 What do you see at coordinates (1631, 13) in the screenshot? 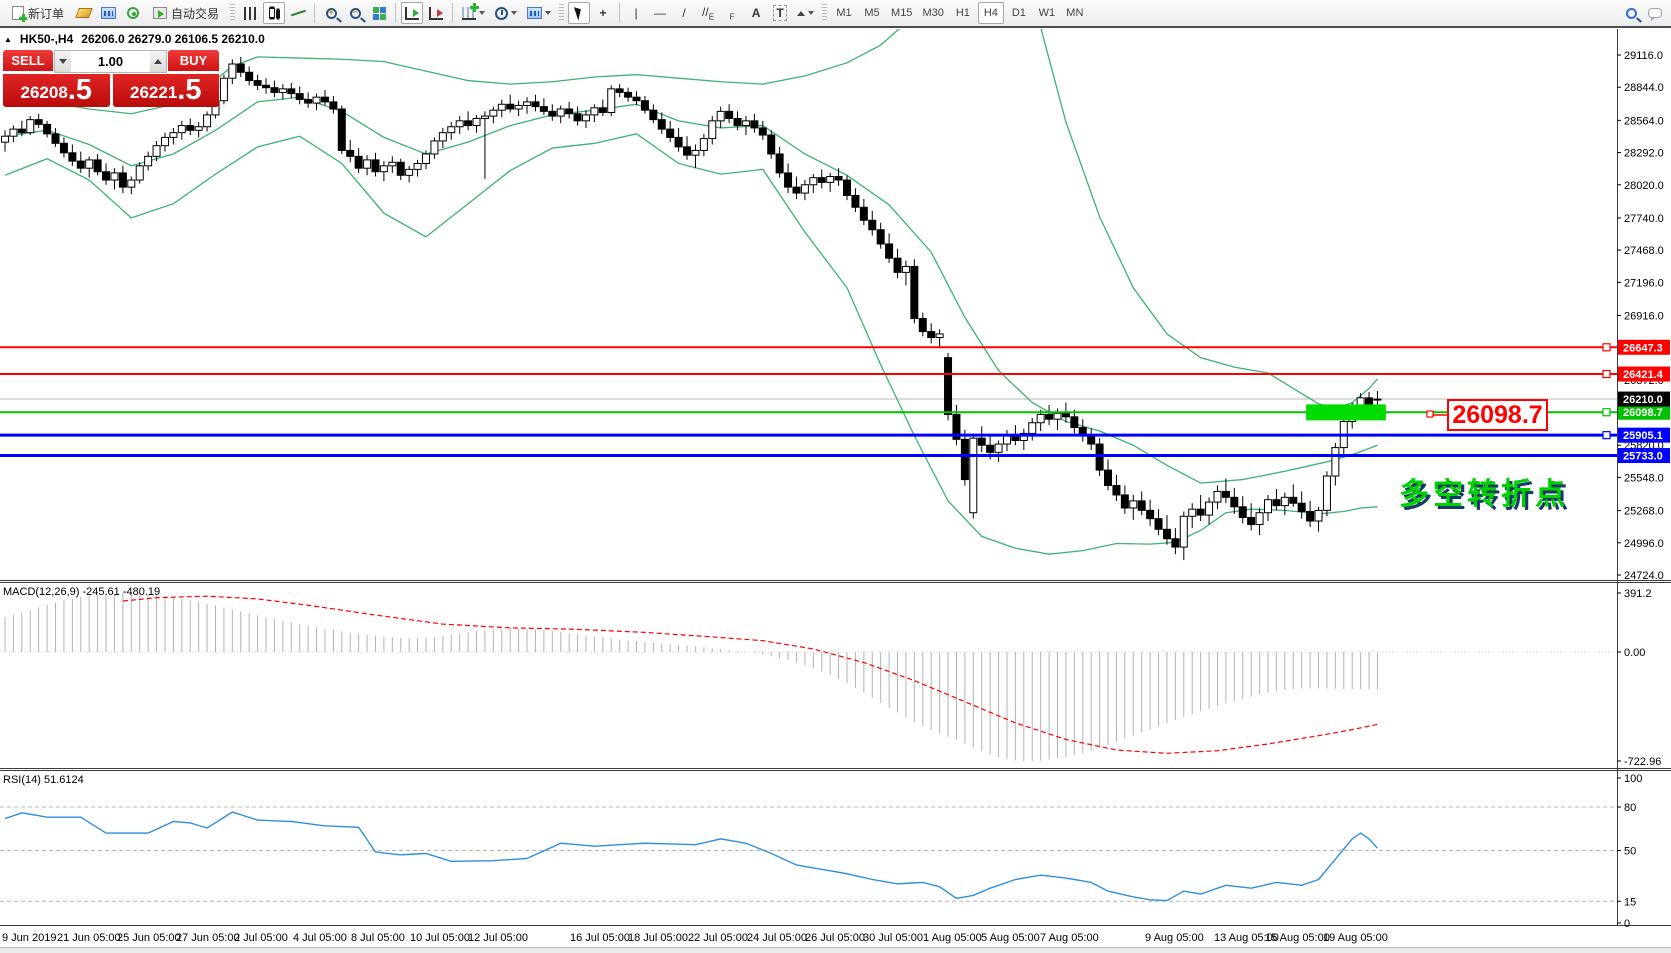
I see `search-button` at bounding box center [1631, 13].